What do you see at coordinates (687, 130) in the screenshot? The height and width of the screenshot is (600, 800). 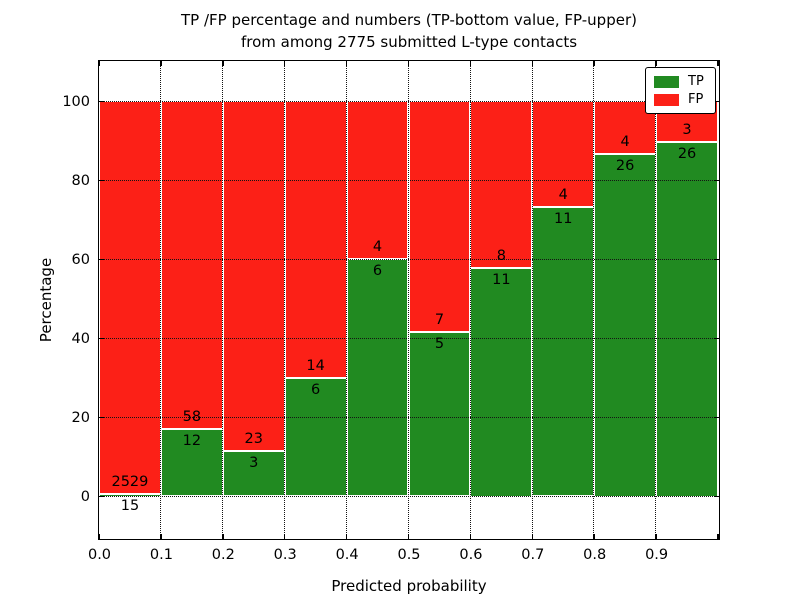 I see `fp-count-label: 3` at bounding box center [687, 130].